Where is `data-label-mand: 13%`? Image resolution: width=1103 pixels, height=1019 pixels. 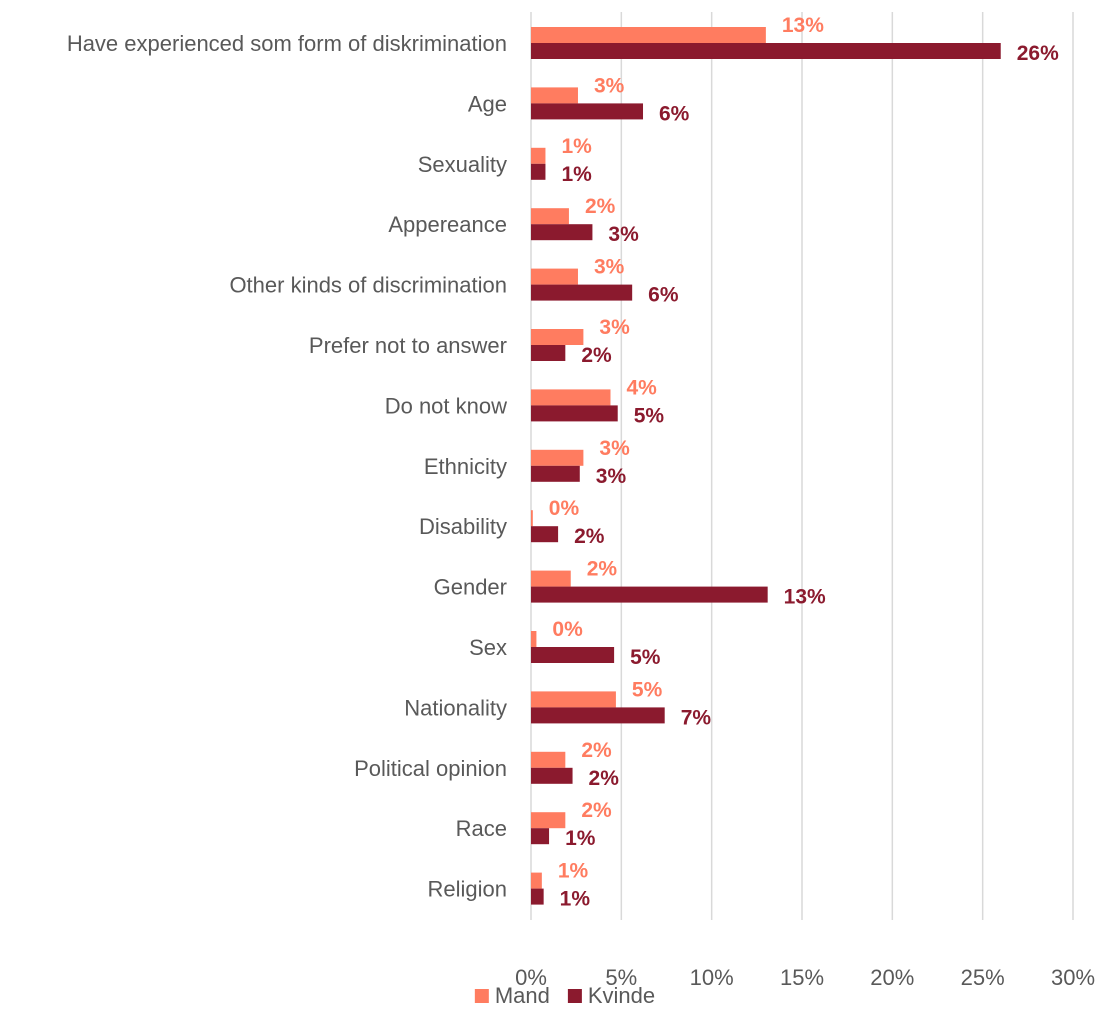
data-label-mand: 13% is located at coordinates (803, 25).